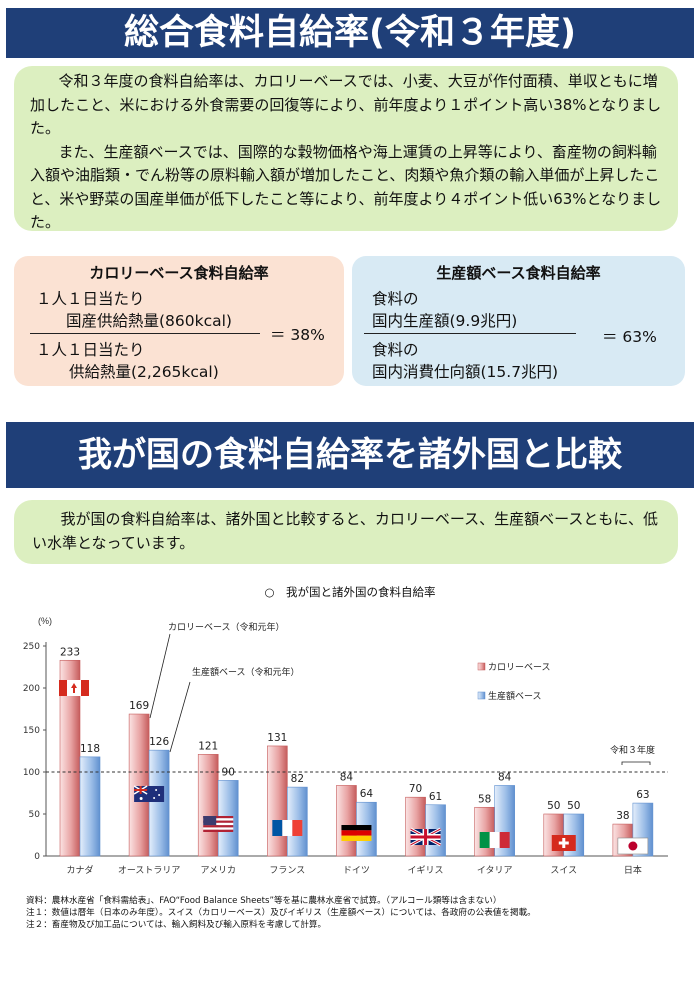  What do you see at coordinates (505, 777) in the screenshot?
I see `data-label-value: 84` at bounding box center [505, 777].